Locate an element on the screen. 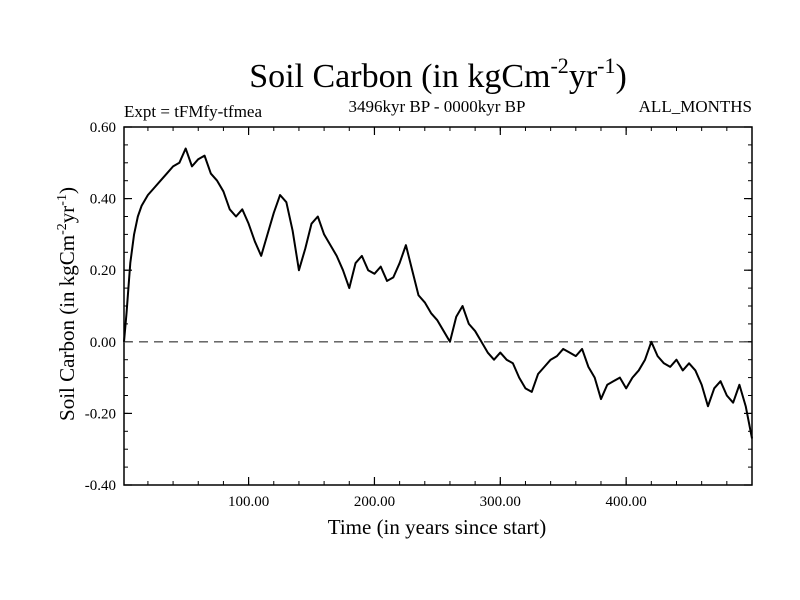 This screenshot has width=800, height=600. chart-title-end: ) is located at coordinates (620, 76).